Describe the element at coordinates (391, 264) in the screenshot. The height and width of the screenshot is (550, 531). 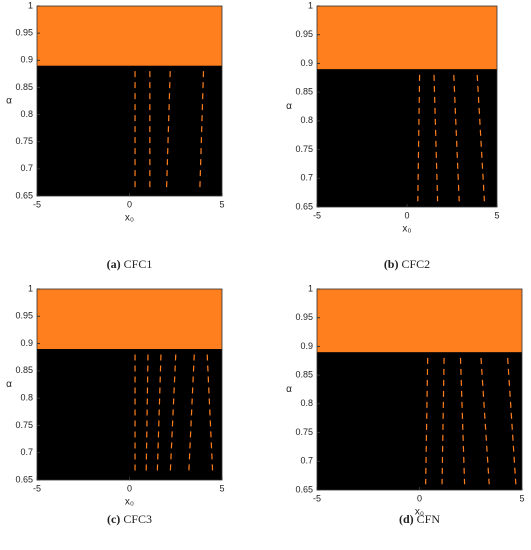
I see `caption-label: (b)` at that location.